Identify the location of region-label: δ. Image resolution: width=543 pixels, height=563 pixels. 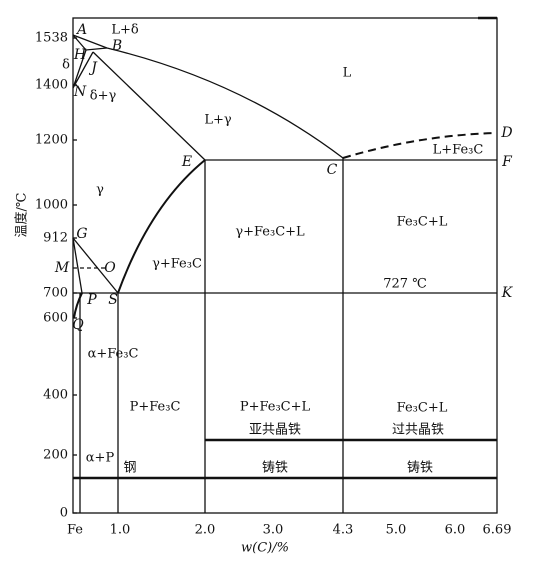
(66, 65).